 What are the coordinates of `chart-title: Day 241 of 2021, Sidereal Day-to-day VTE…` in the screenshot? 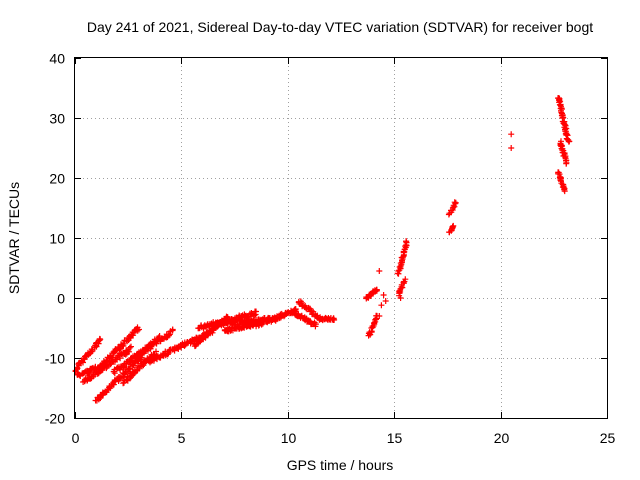 It's located at (340, 27).